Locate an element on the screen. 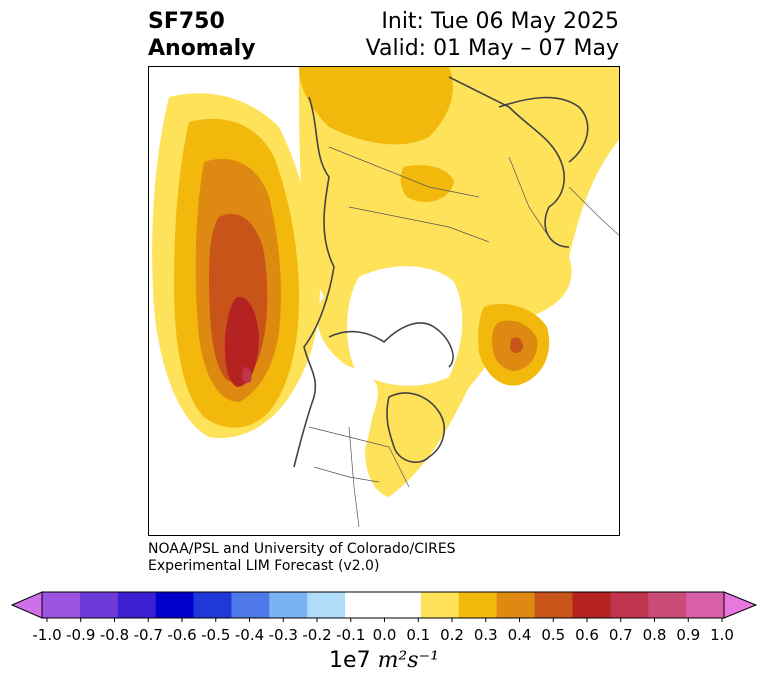 The height and width of the screenshot is (688, 768). anomaly-contour-0.2-center is located at coordinates (427, 183).